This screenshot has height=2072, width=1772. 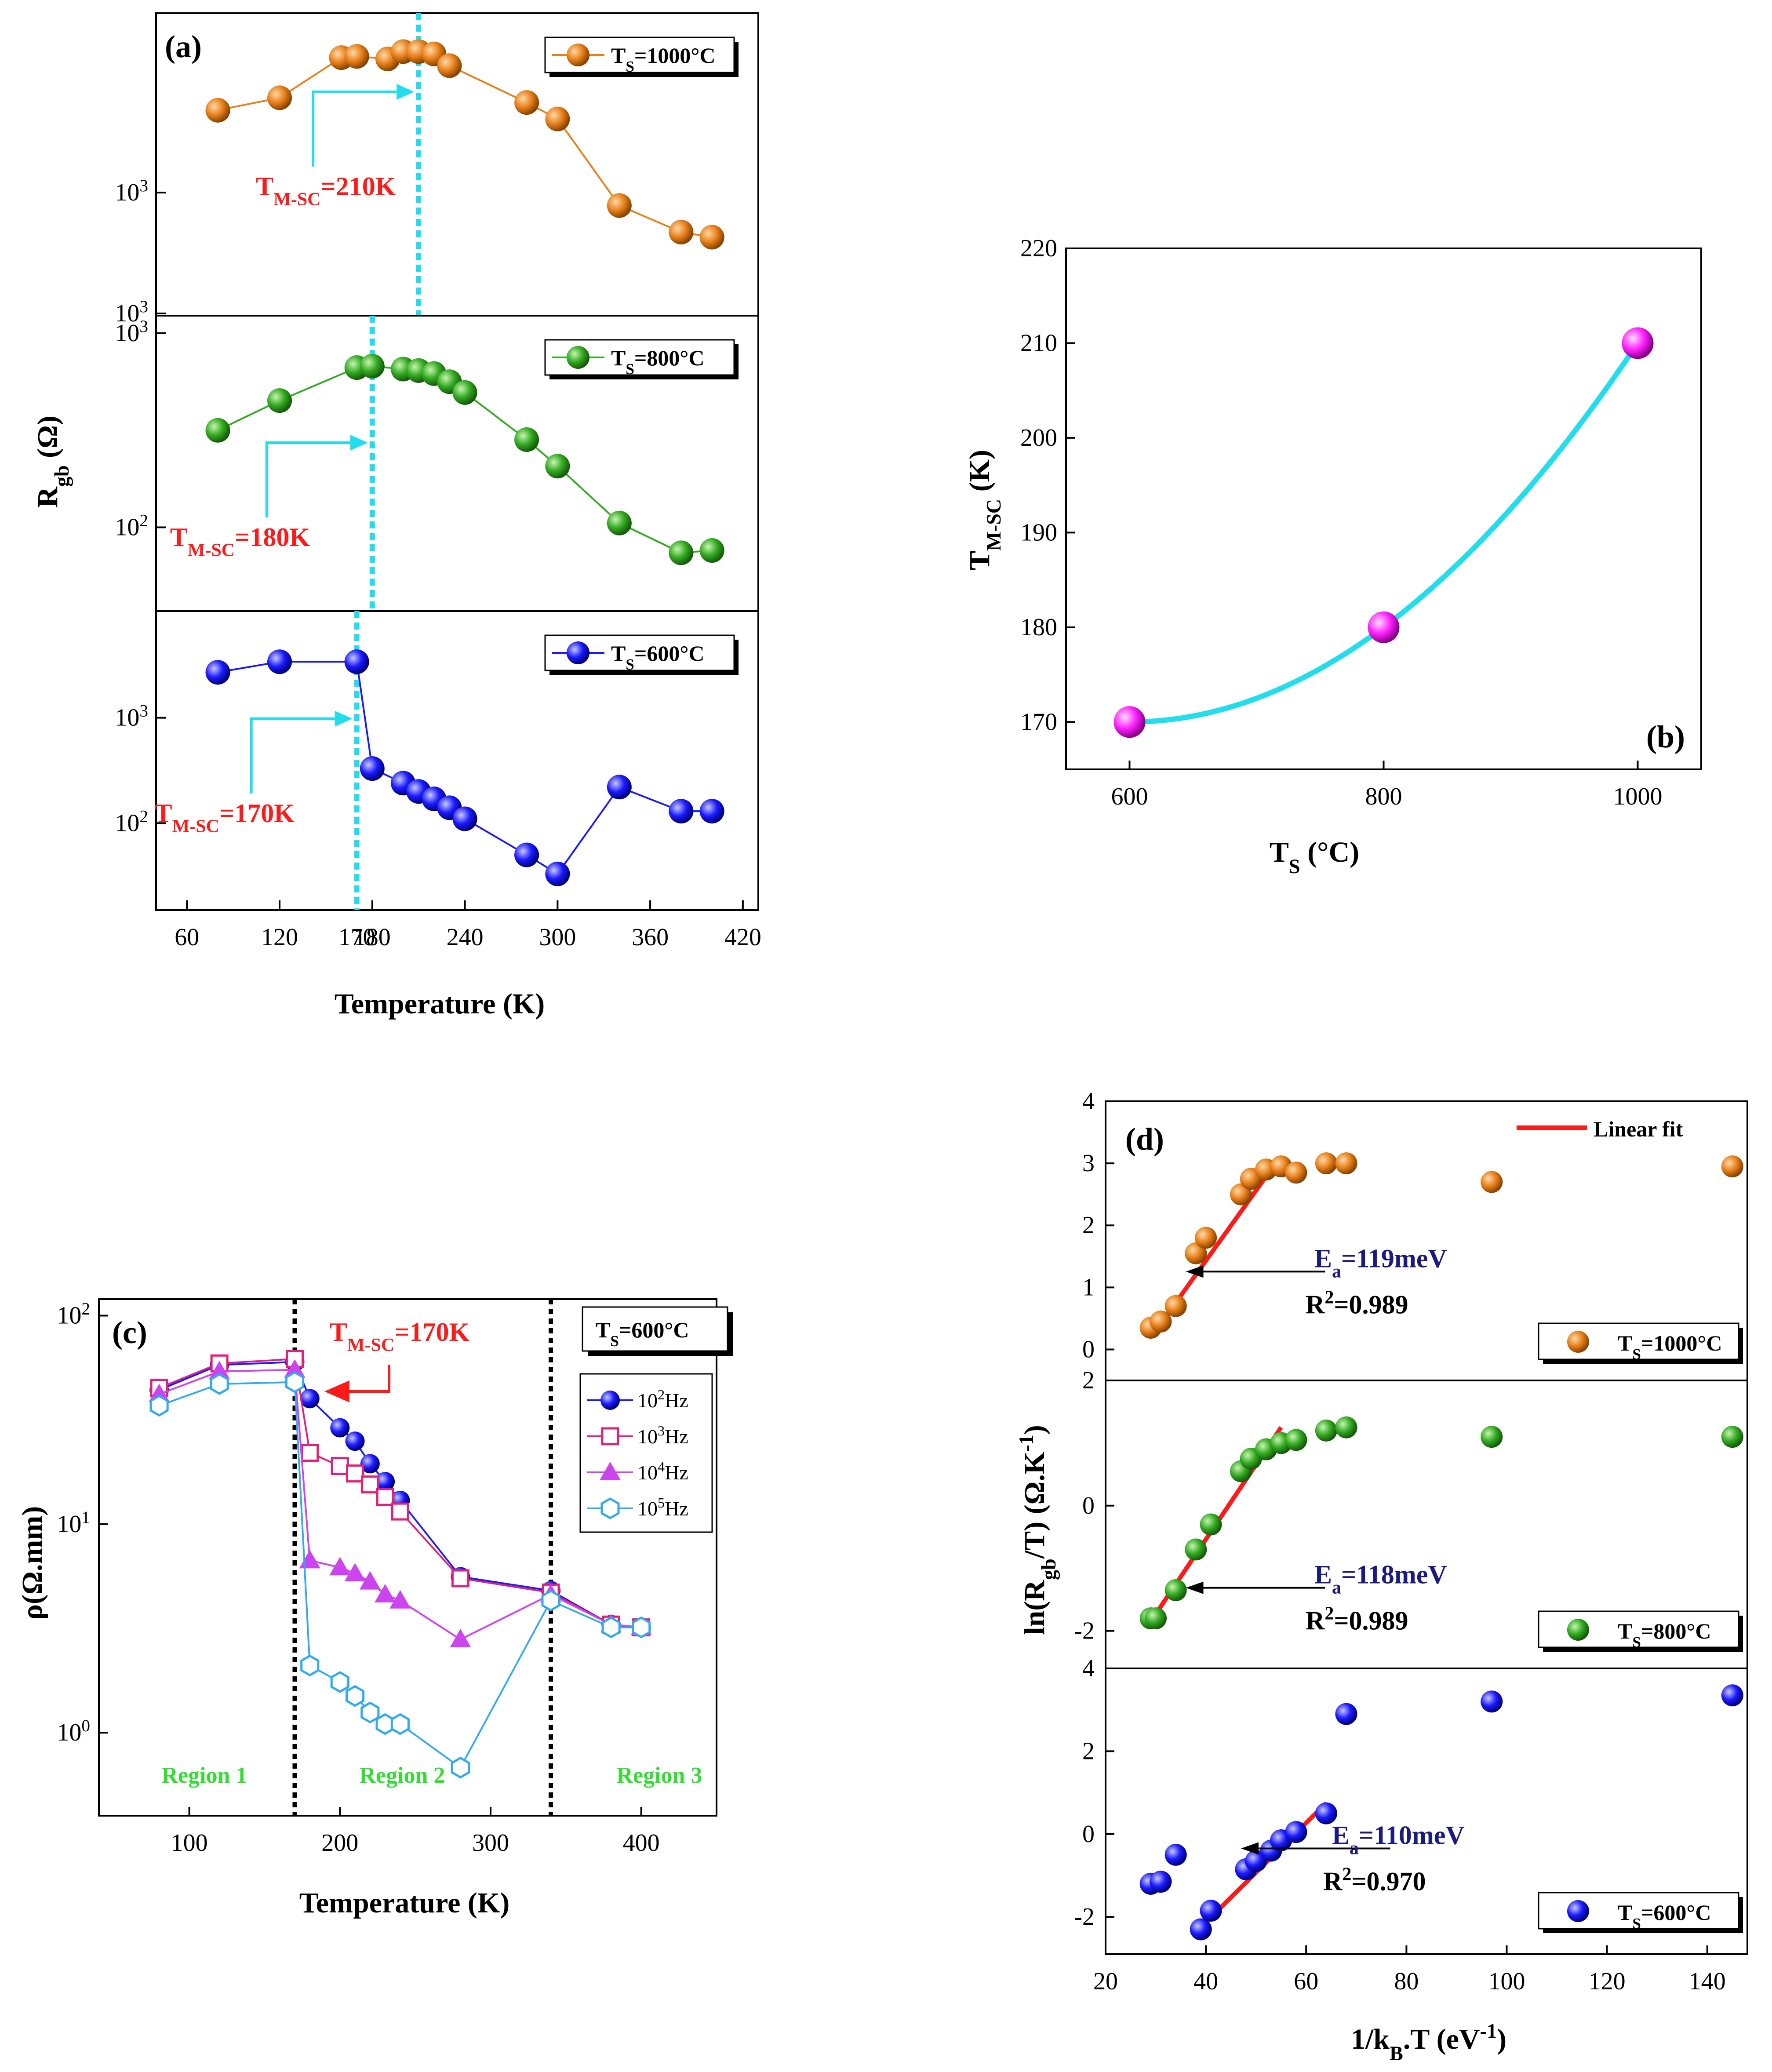 What do you see at coordinates (1330, 852) in the screenshot?
I see `x-axis-label-part-2: (°C)` at bounding box center [1330, 852].